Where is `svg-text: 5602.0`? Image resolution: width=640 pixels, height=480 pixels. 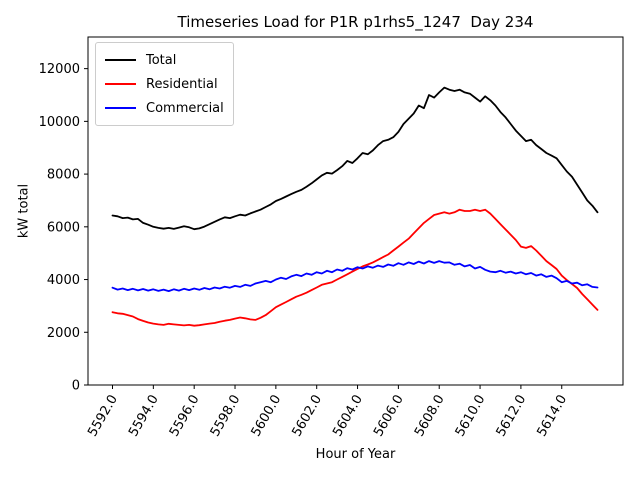
svg-text: 5602.0 is located at coordinates (307, 416).